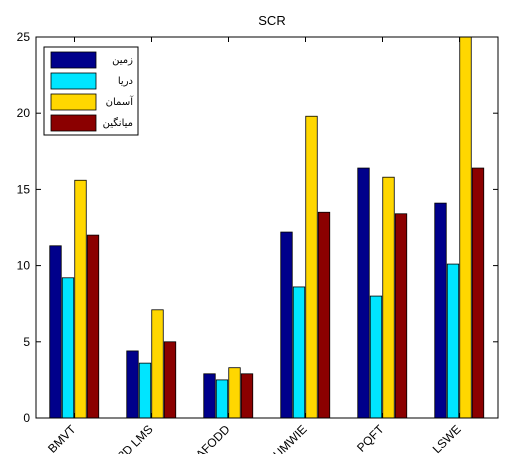 Image resolution: width=506 pixels, height=454 pixels. What do you see at coordinates (120, 101) in the screenshot?
I see `legend-label: آسمان` at bounding box center [120, 101].